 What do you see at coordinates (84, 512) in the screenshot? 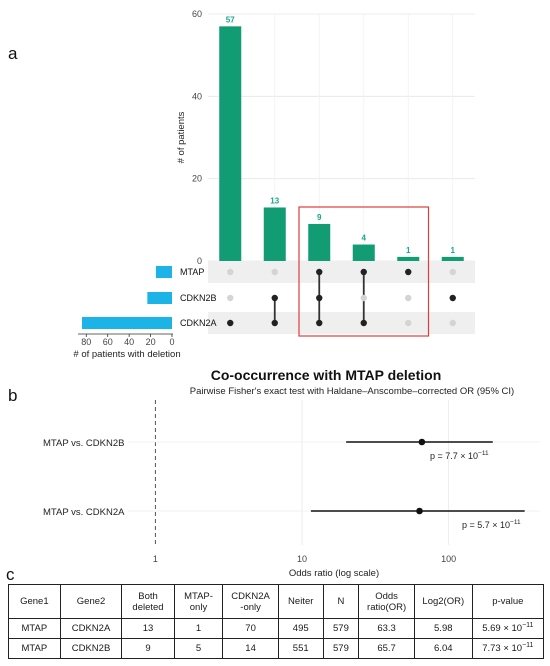
I see `forest-row-label: MTAP vs. CDKN2A` at bounding box center [84, 512].